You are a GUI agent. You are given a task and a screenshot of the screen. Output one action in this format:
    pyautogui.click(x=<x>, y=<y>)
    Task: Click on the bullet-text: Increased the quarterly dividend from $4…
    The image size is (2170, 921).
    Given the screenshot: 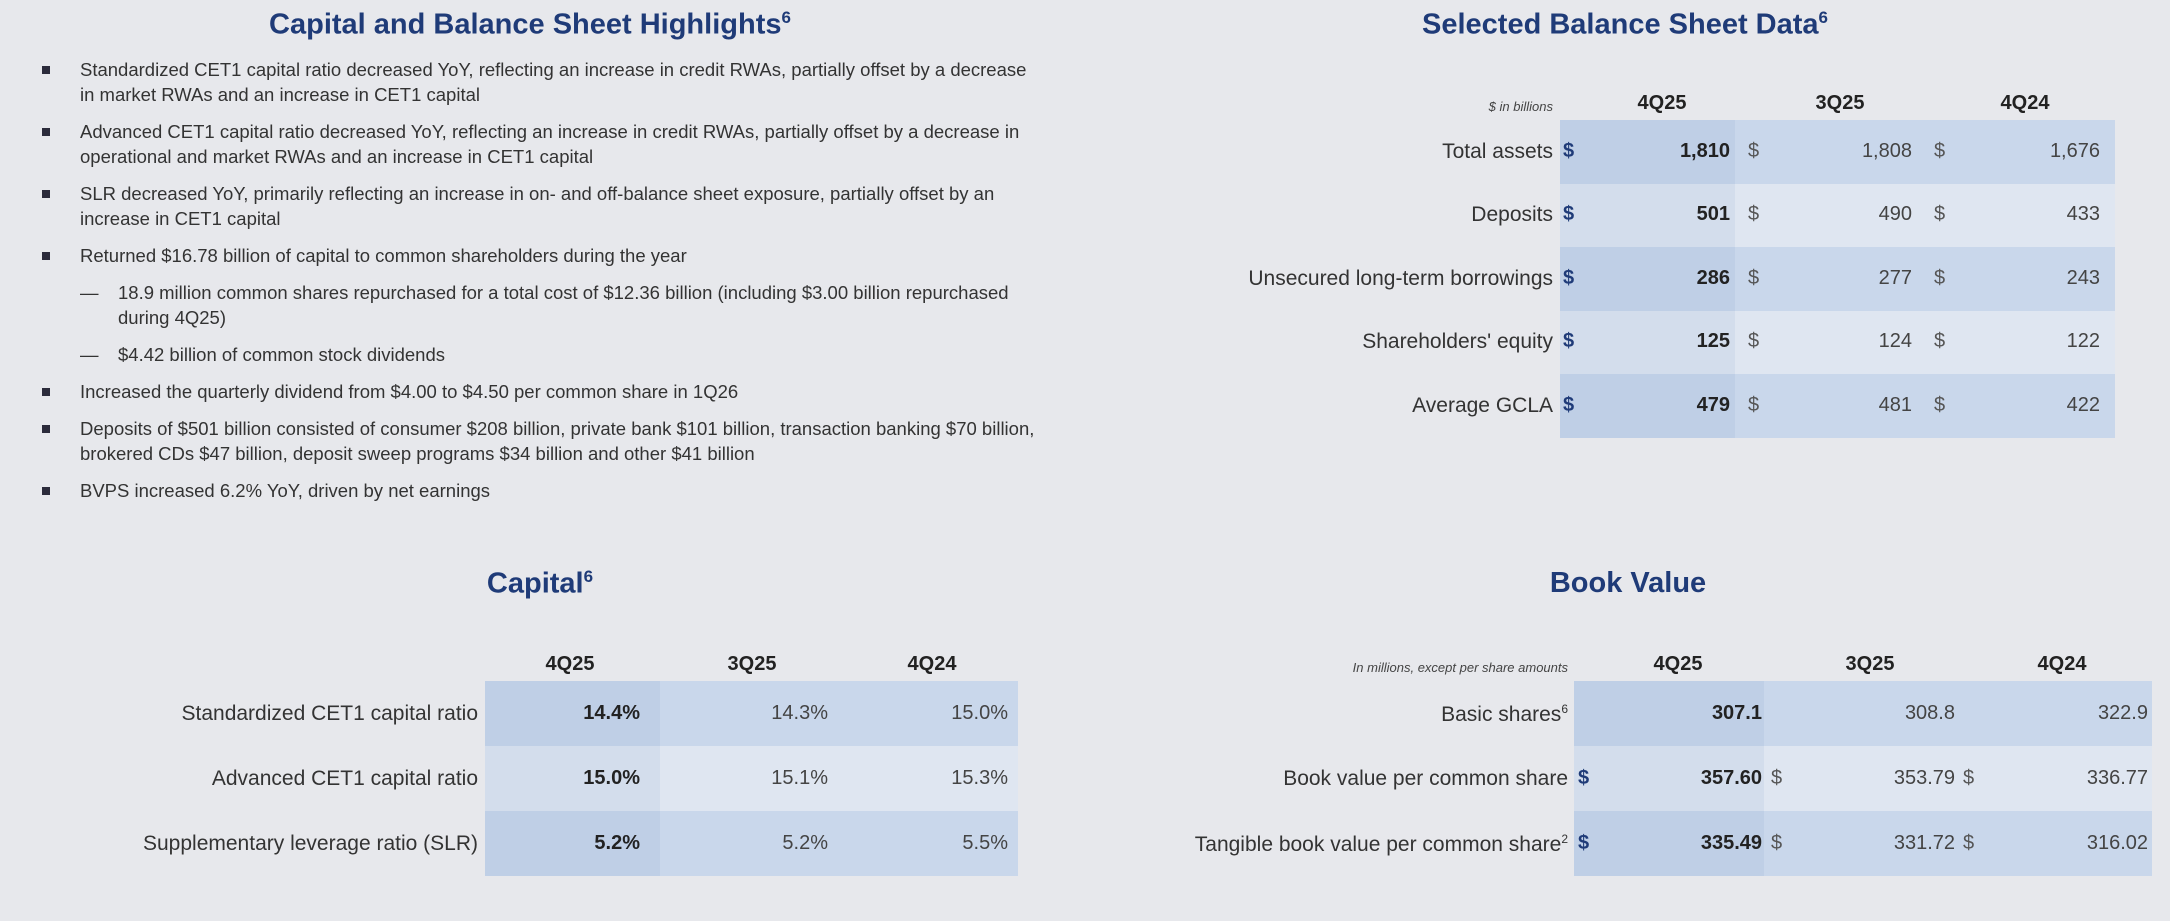 What is the action you would take?
    pyautogui.click(x=409, y=391)
    